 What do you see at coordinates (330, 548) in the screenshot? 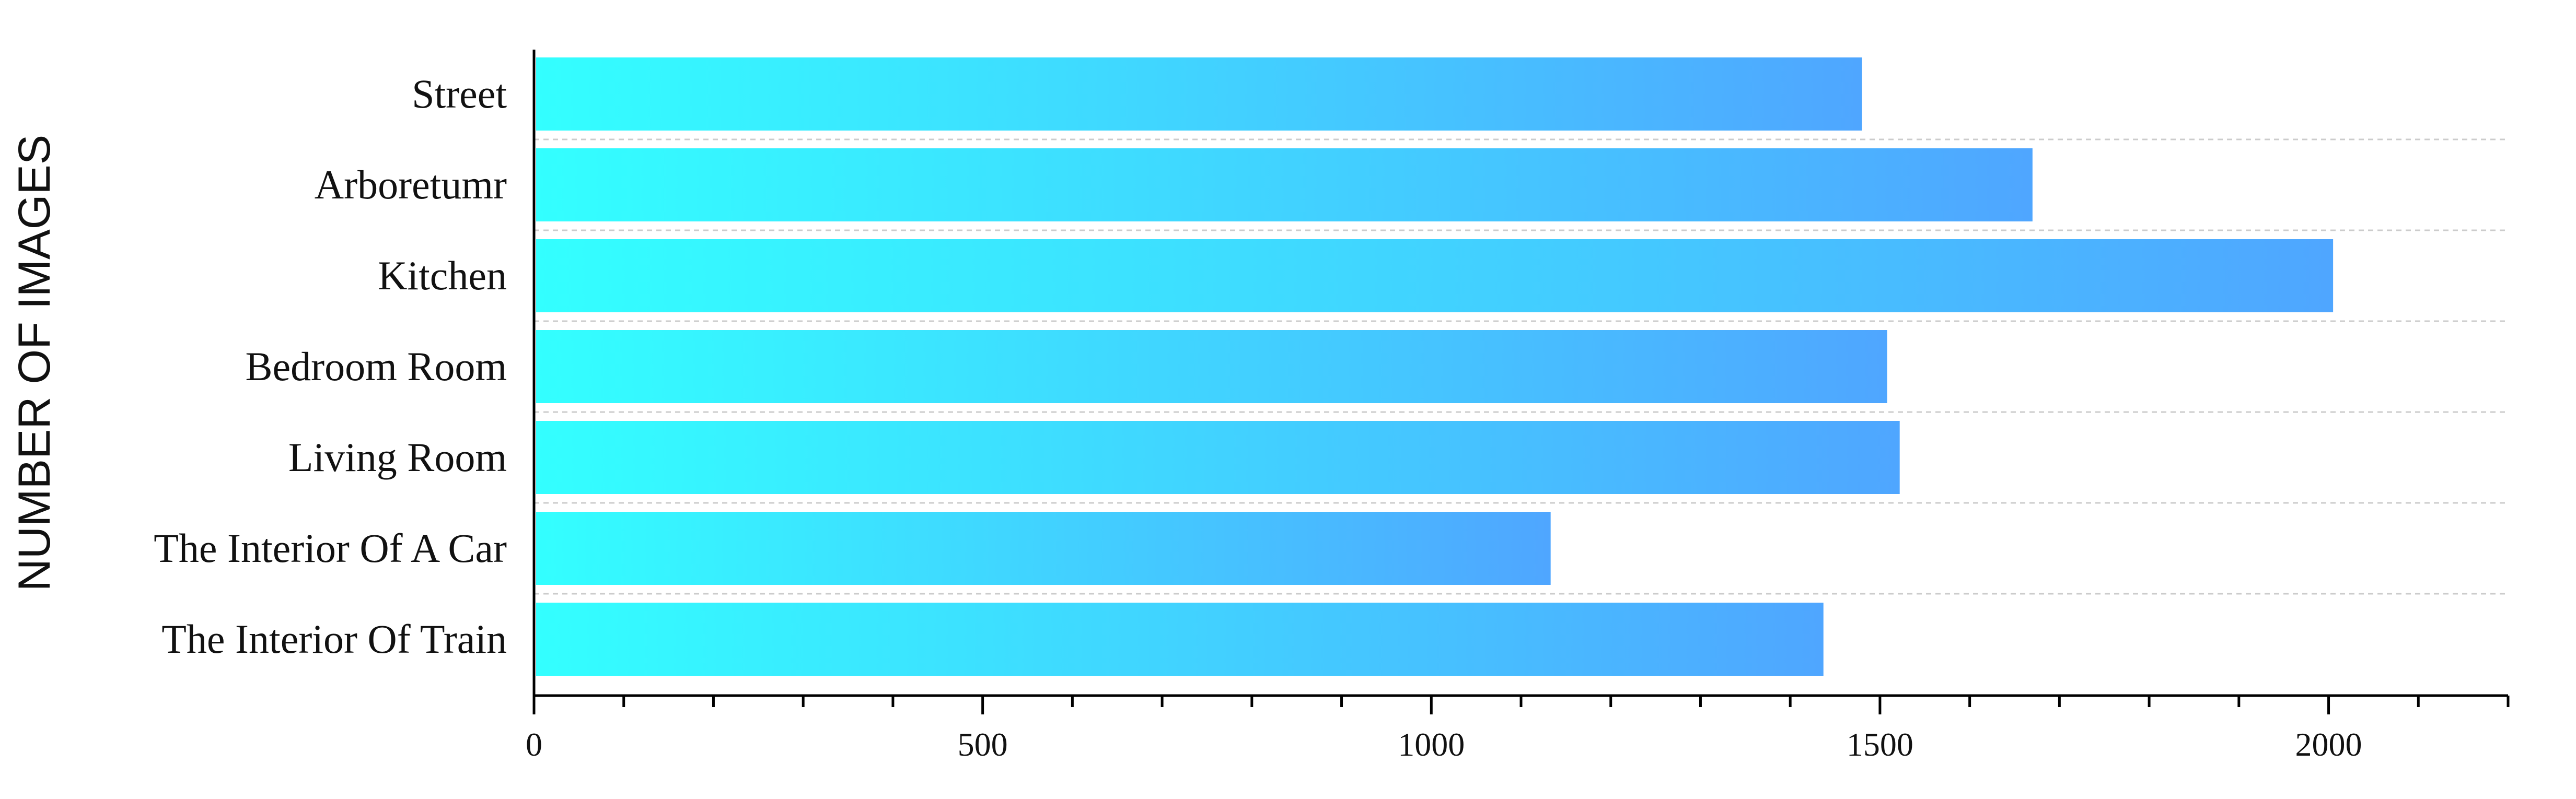
I see `category-label: The Interior Of A Car` at bounding box center [330, 548].